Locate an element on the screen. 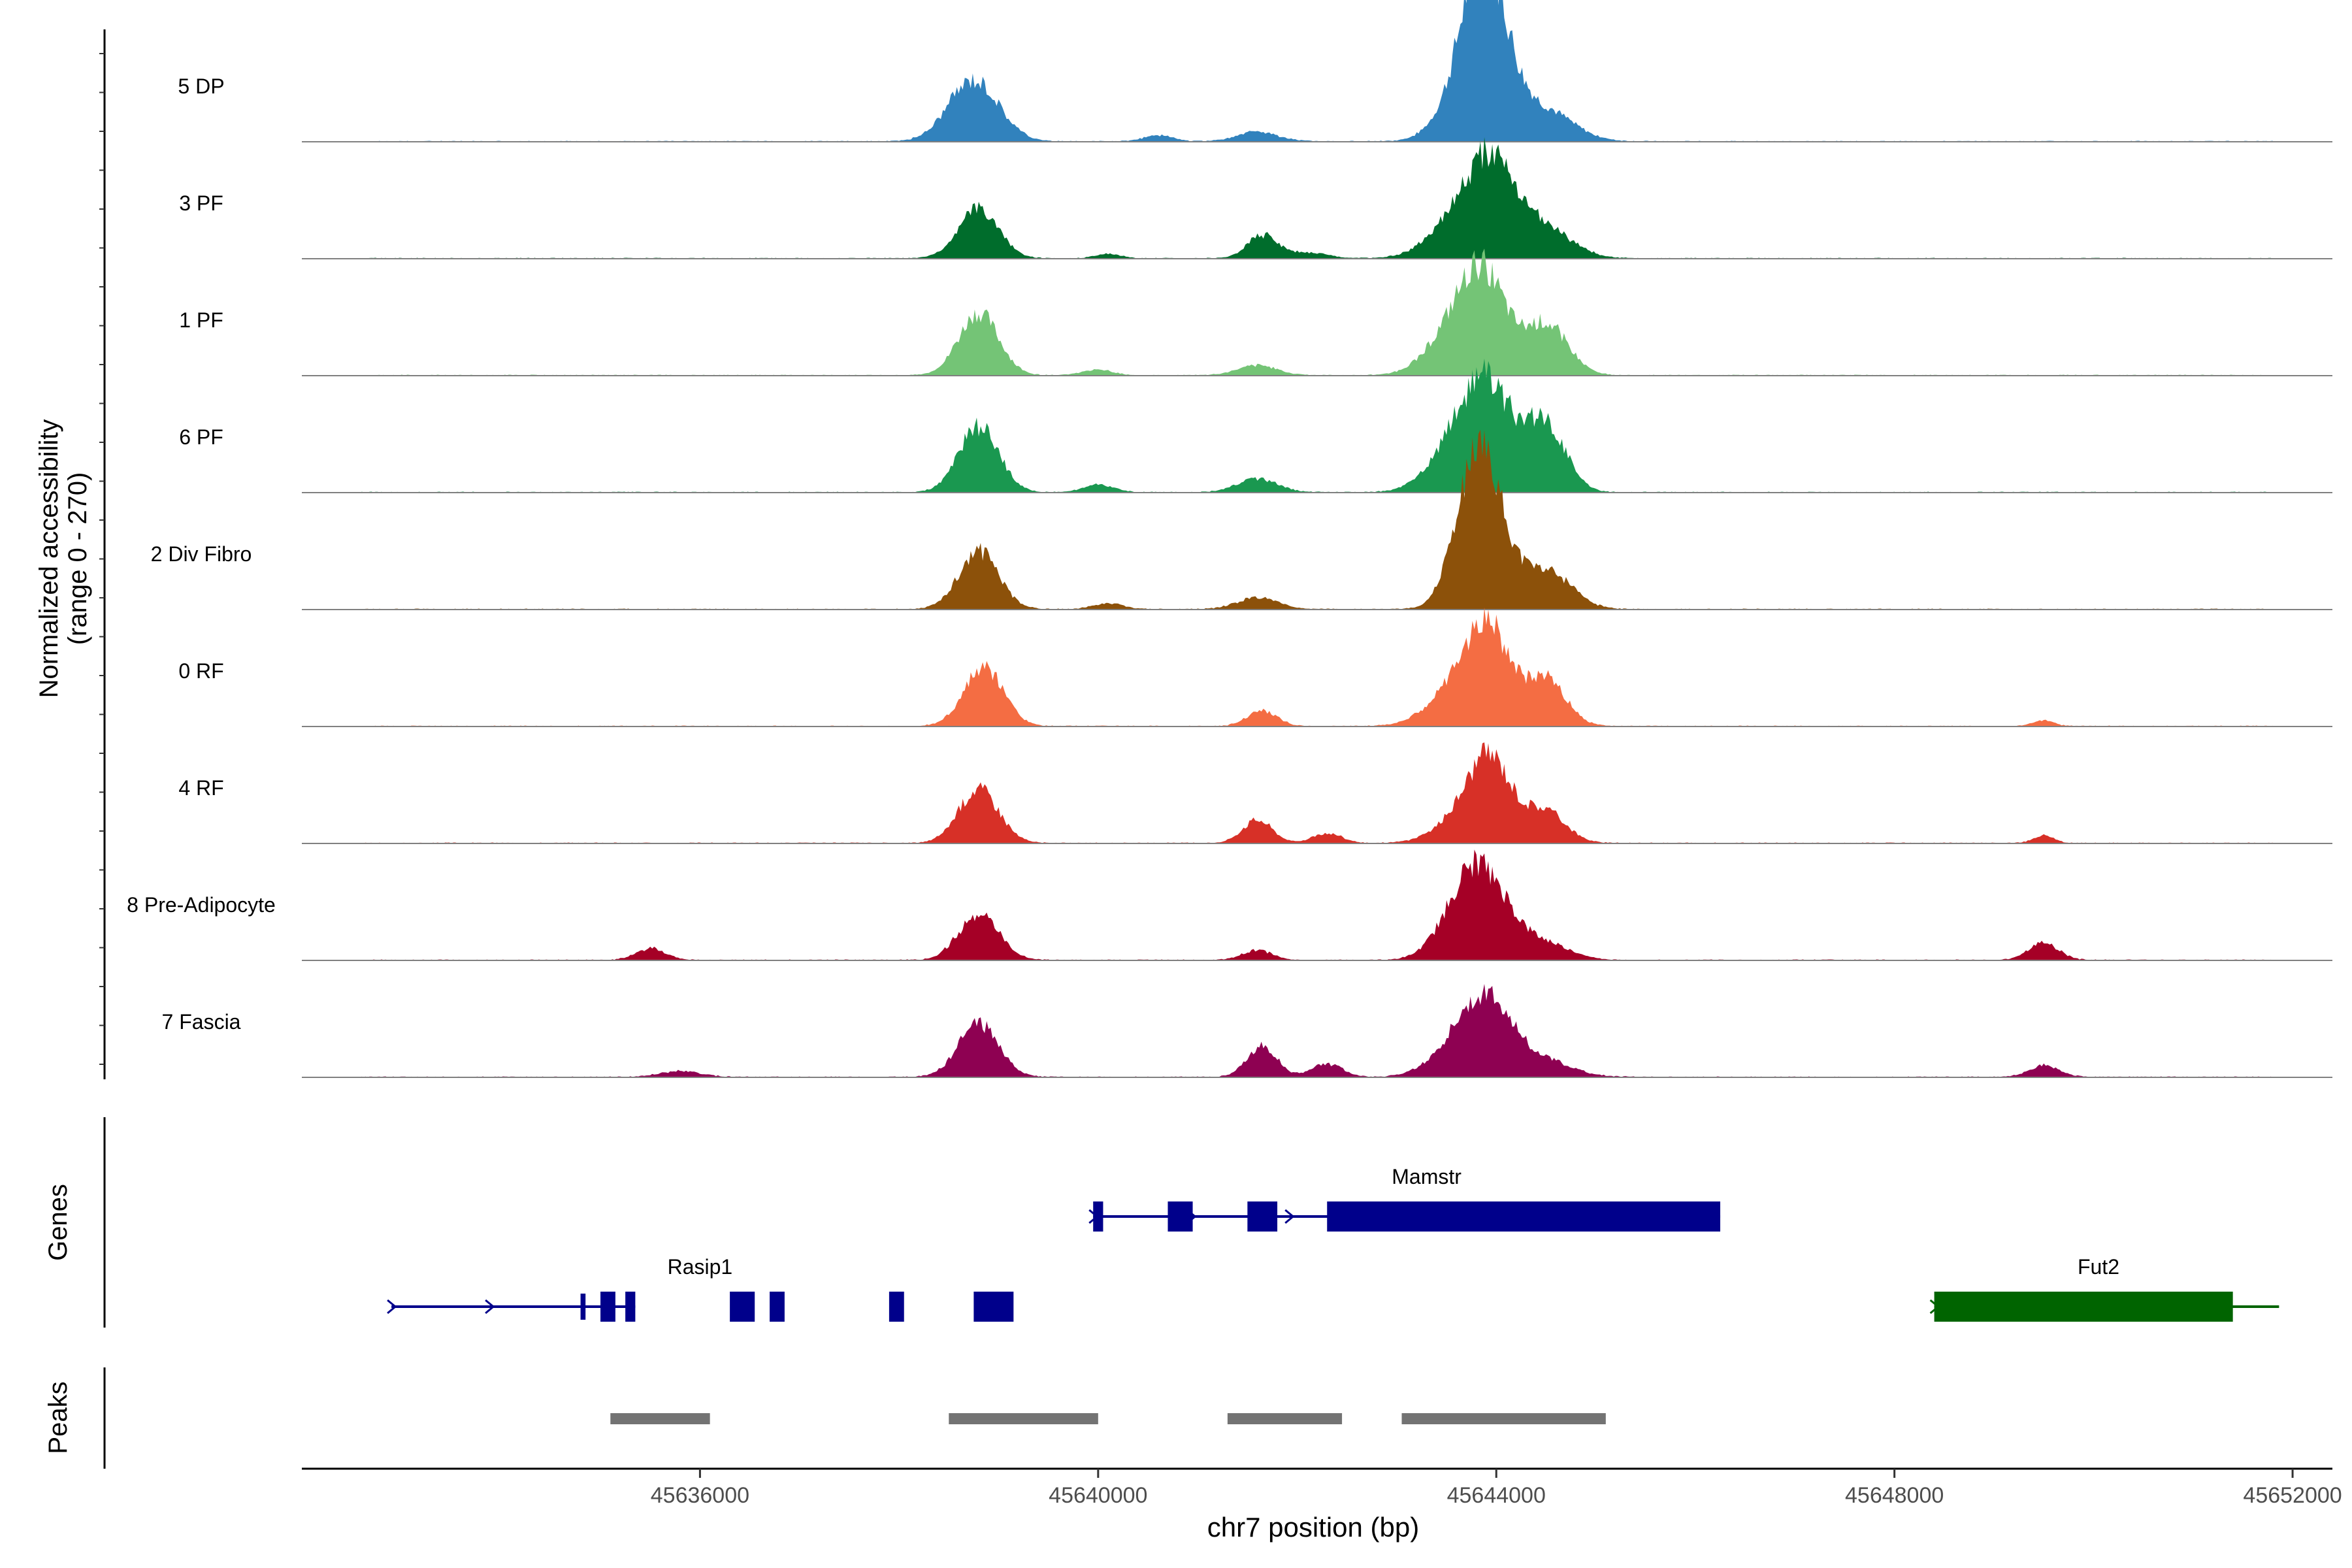 The width and height of the screenshot is (2352, 1568). track-label: 8 Pre-Adipocyte is located at coordinates (201, 905).